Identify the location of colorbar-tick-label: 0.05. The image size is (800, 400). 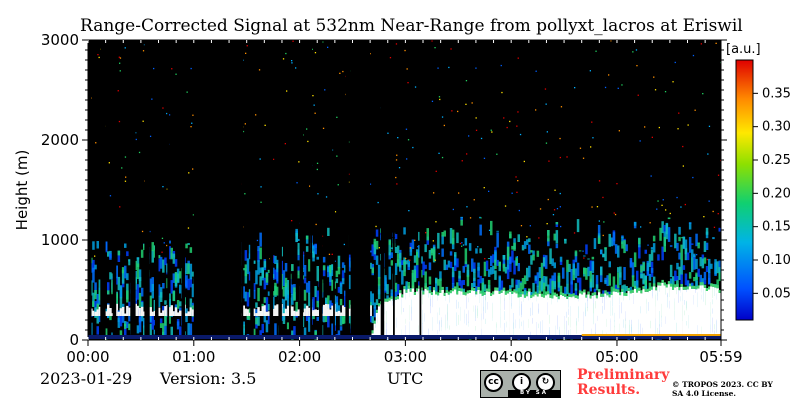
(776, 293).